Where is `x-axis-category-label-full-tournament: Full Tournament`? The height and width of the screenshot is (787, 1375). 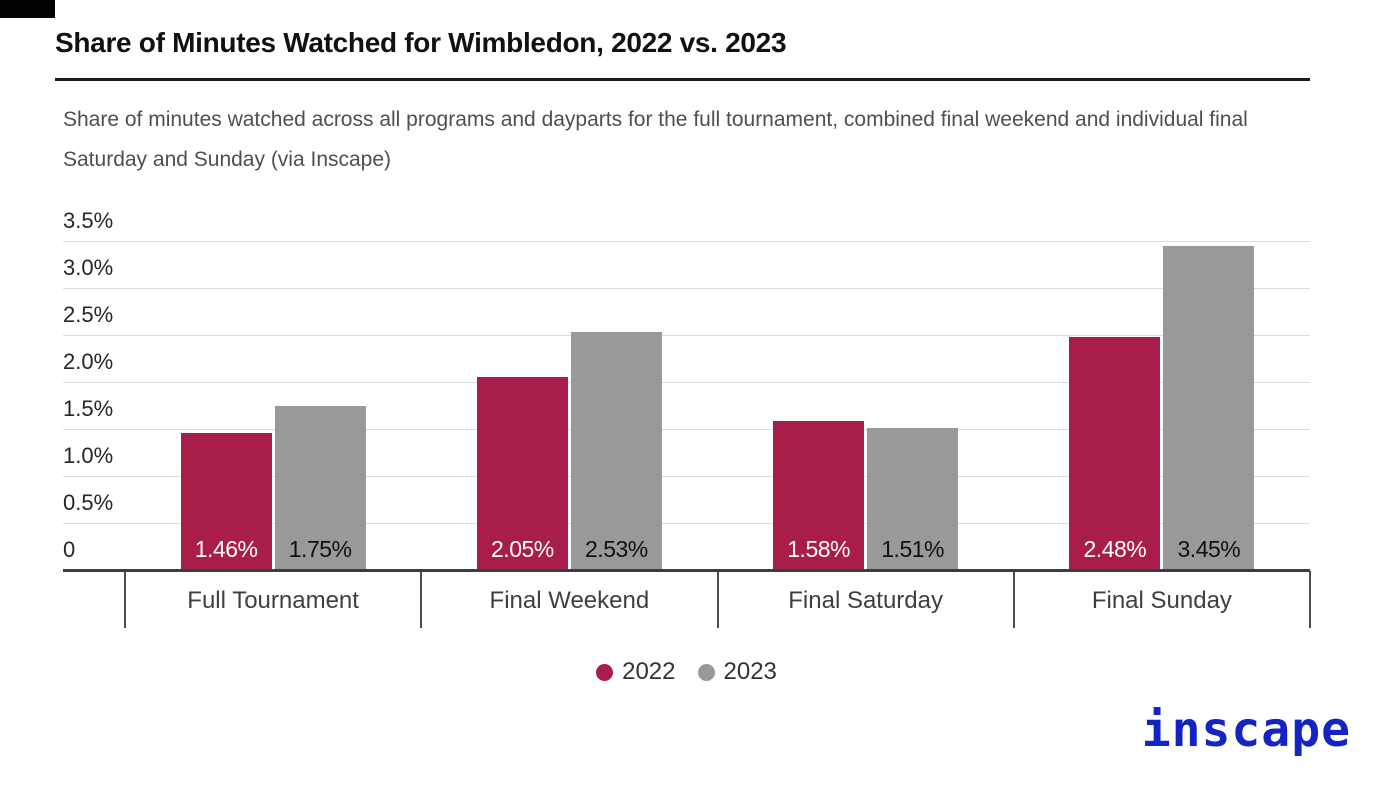
x-axis-category-label-full-tournament: Full Tournament is located at coordinates (273, 600).